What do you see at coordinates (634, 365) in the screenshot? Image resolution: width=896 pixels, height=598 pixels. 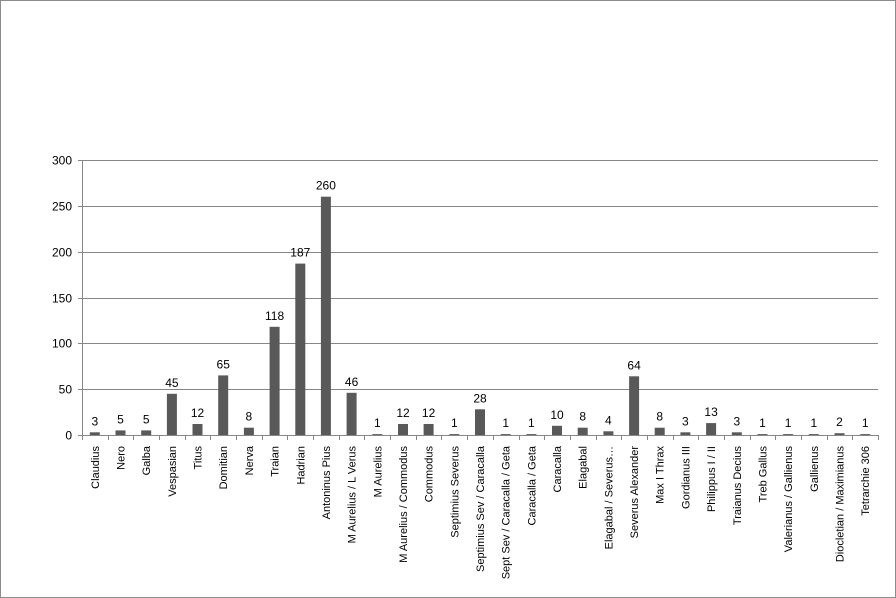 I see `data-label: 64` at bounding box center [634, 365].